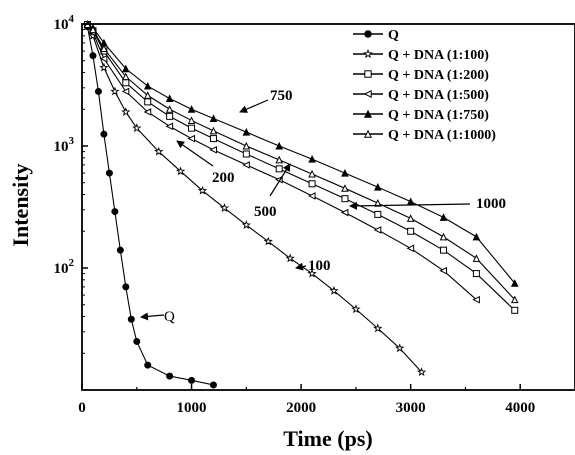  I want to click on annotation-500-label: 500, so click(265, 212).